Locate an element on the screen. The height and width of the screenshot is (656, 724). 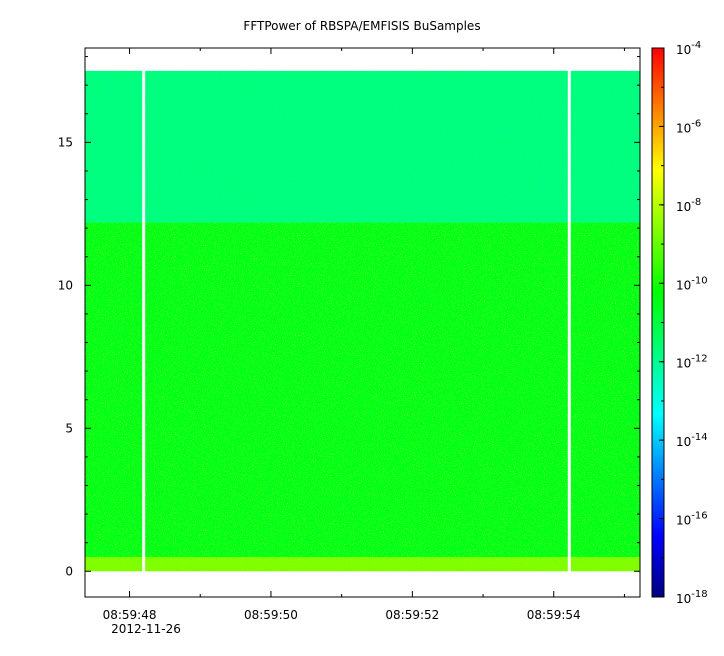
colorbar-tick-label-4: 10⁻¹² is located at coordinates (692, 362).